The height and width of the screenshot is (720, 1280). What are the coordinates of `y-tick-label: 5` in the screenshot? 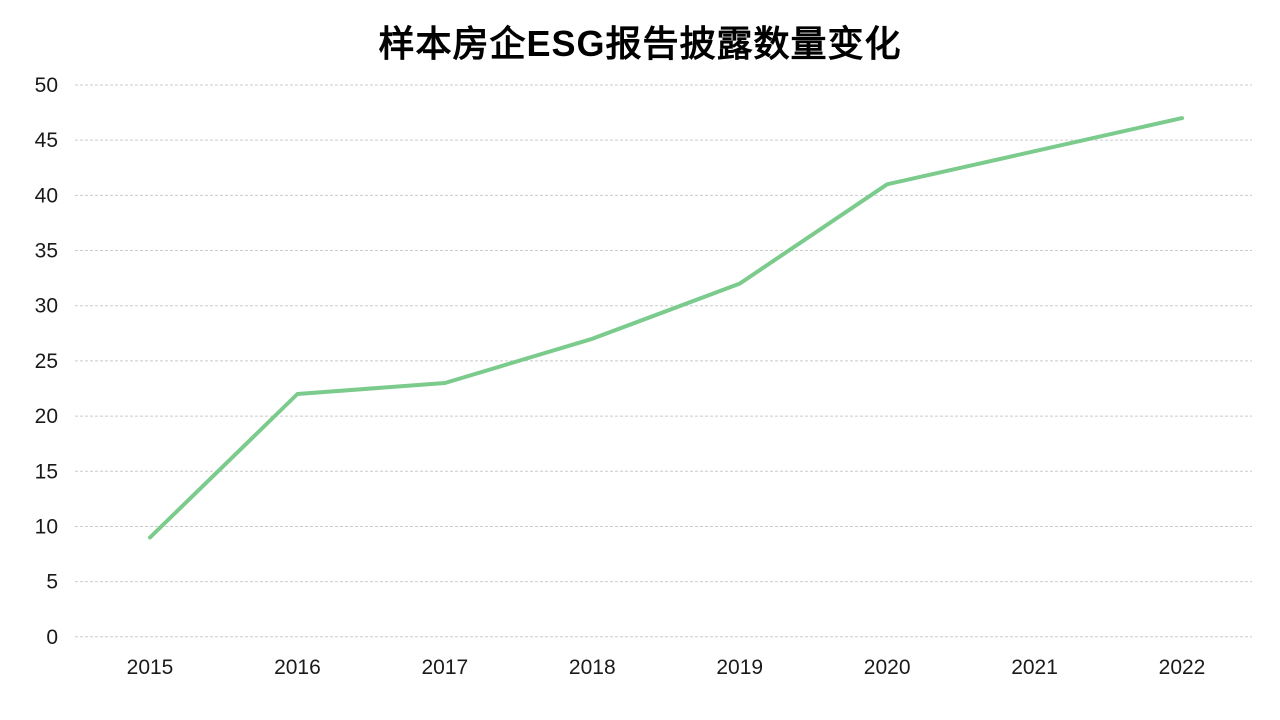 It's located at (52, 582).